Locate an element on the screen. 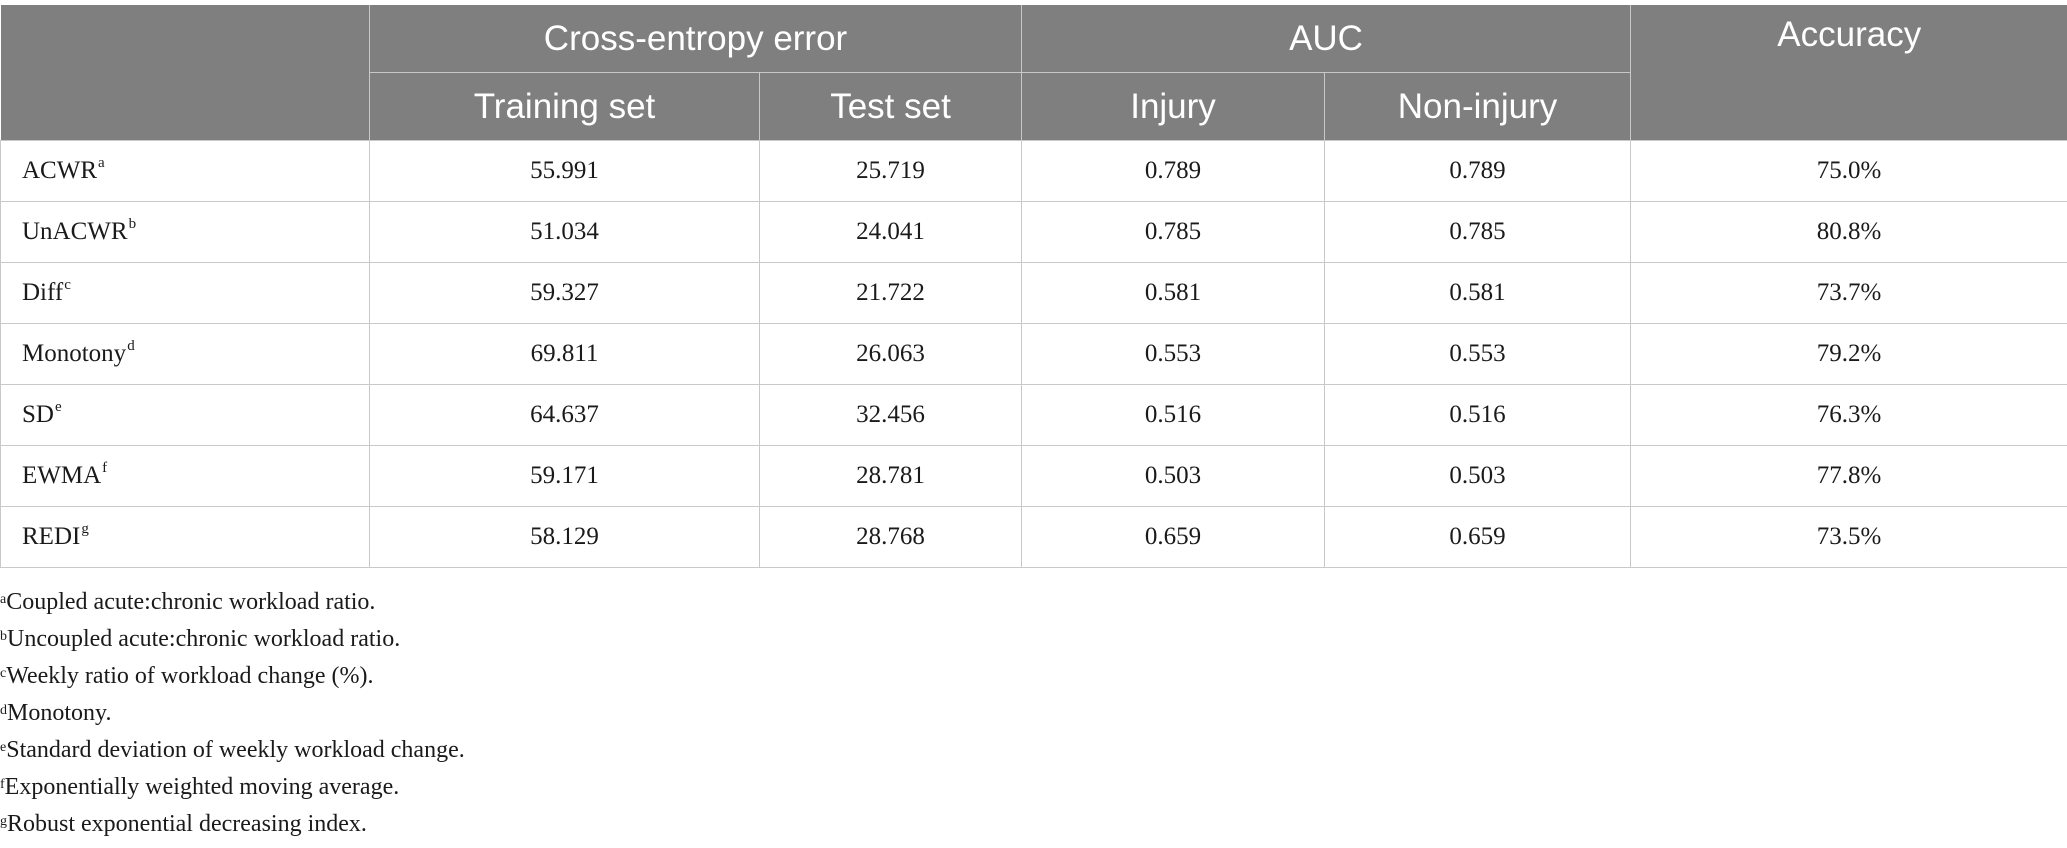  footnote-text: Monotony. is located at coordinates (59, 713).